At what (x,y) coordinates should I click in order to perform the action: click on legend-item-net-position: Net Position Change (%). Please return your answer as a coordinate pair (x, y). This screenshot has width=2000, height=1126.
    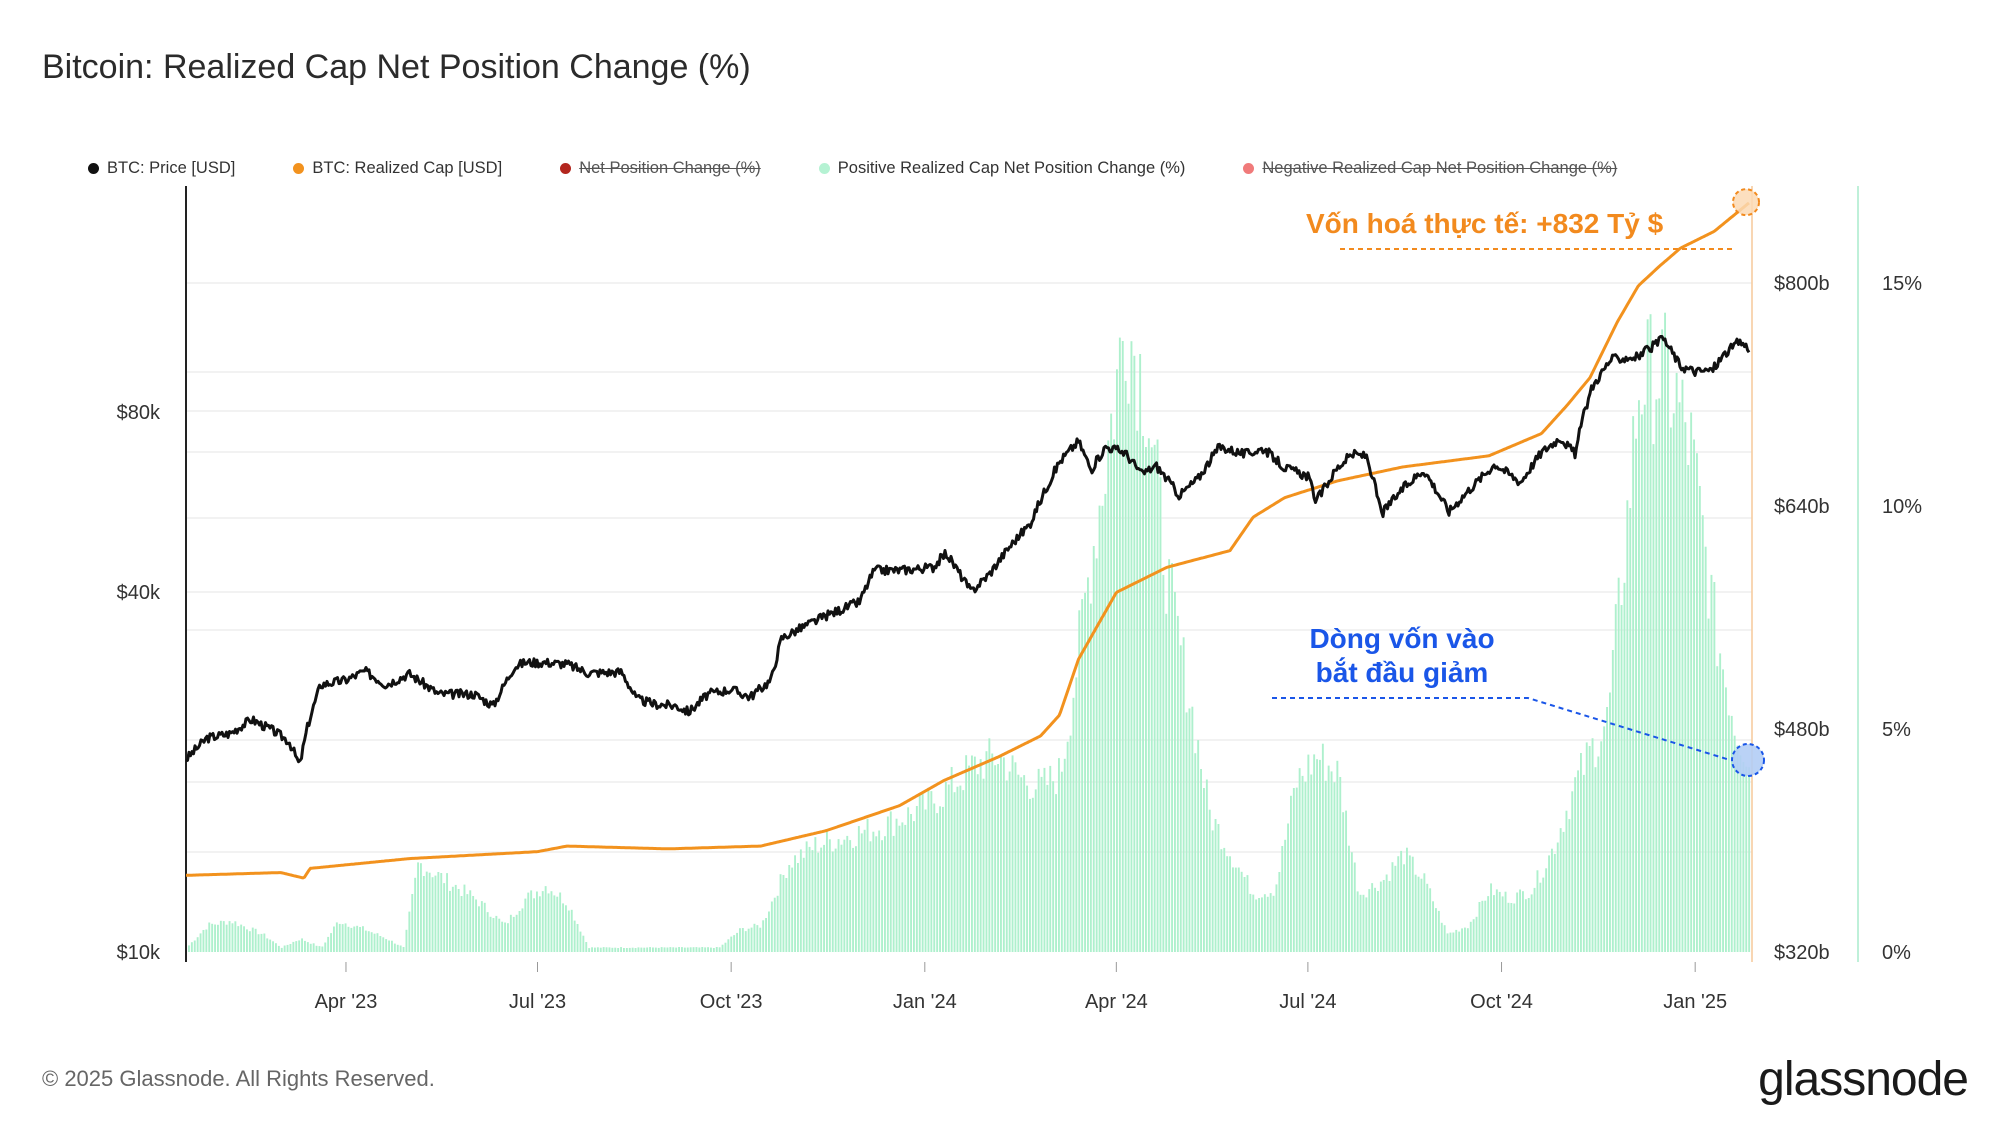
    Looking at the image, I should click on (660, 168).